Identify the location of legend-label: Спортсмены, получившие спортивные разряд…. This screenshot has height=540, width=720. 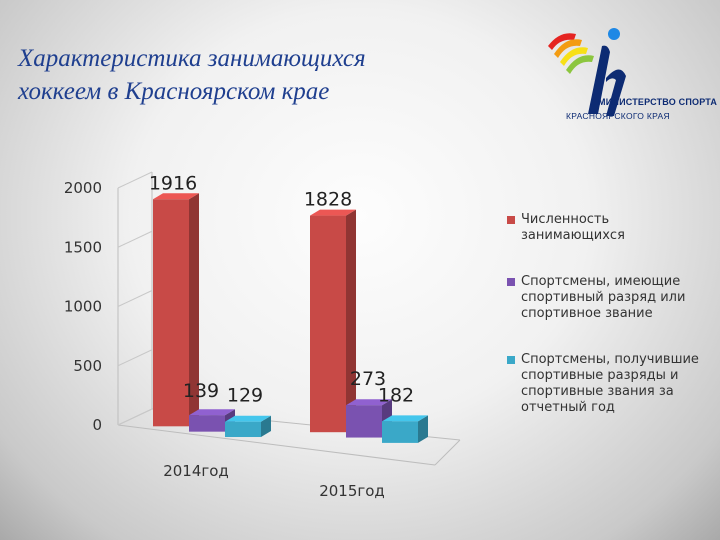
(610, 383).